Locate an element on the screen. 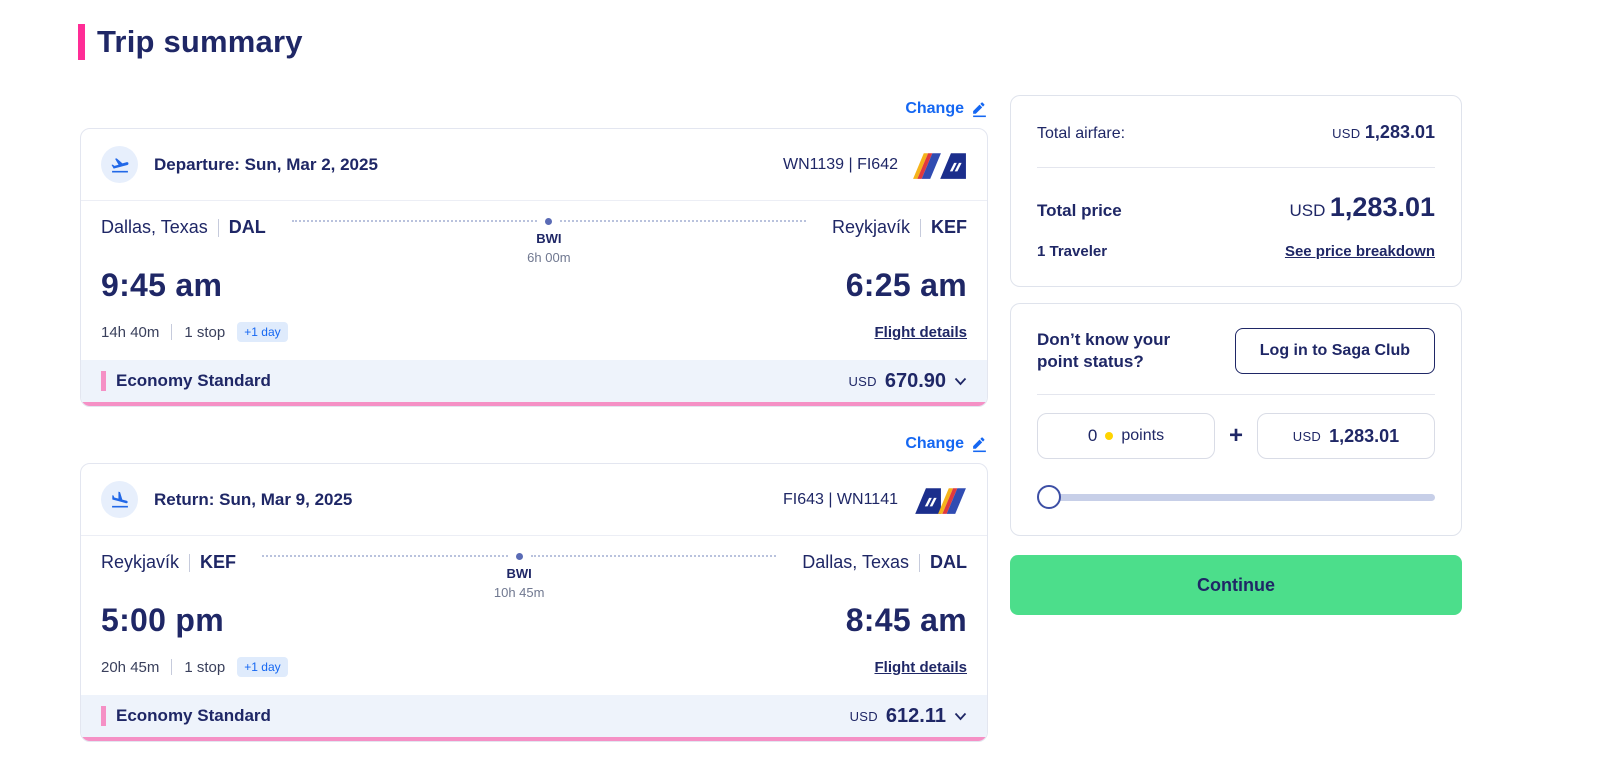 The width and height of the screenshot is (1600, 766). outbound-change-label: Change is located at coordinates (934, 108).